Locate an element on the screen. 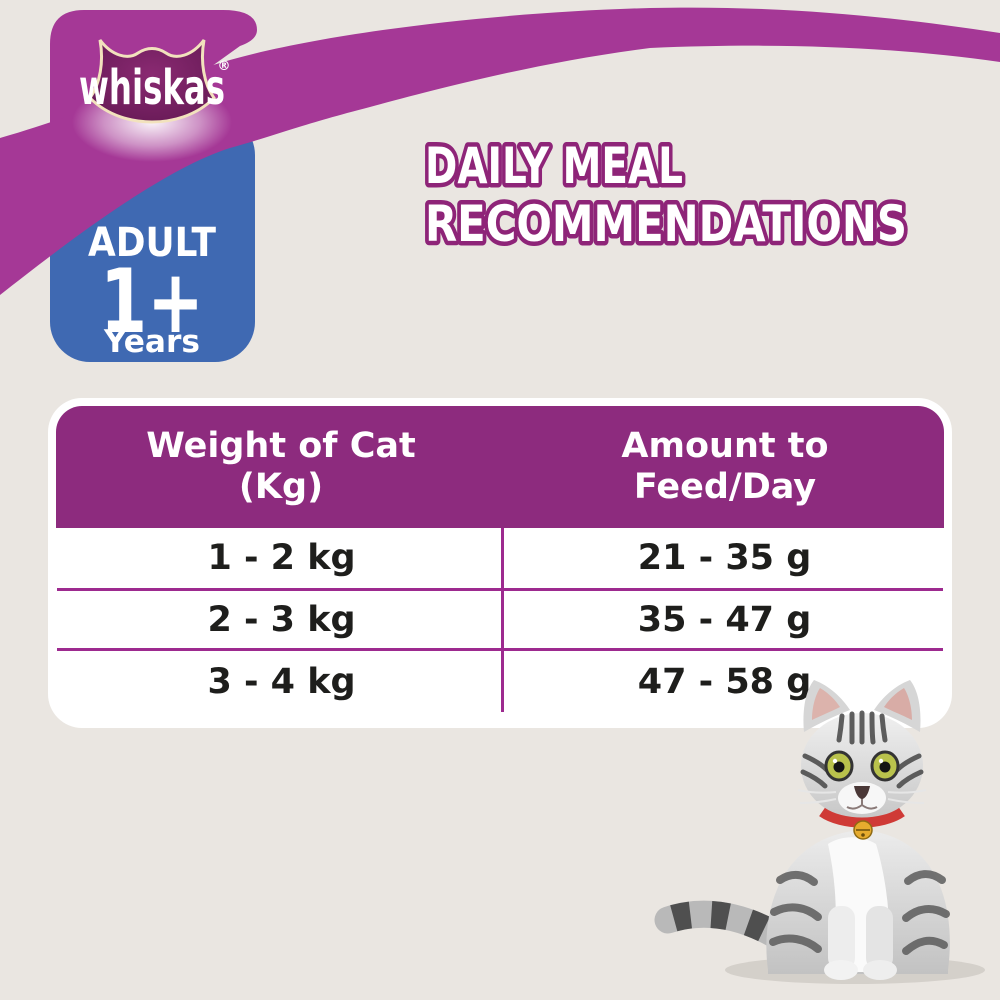 This screenshot has width=1000, height=1000. age-badge-one-plus: 1+ is located at coordinates (152, 301).